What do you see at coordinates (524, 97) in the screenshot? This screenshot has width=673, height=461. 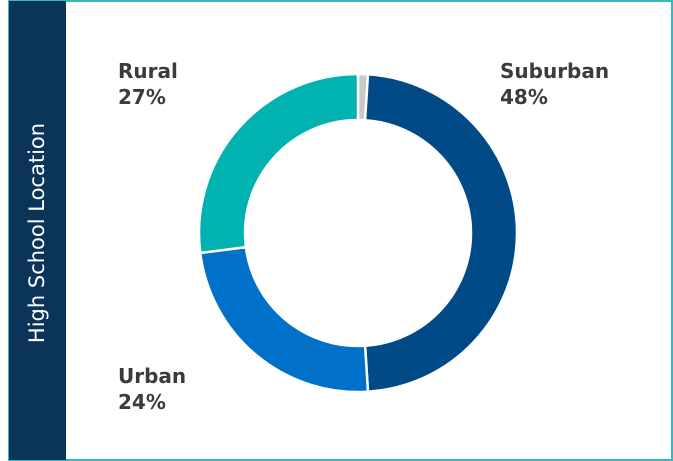 I see `value-label: 48%` at bounding box center [524, 97].